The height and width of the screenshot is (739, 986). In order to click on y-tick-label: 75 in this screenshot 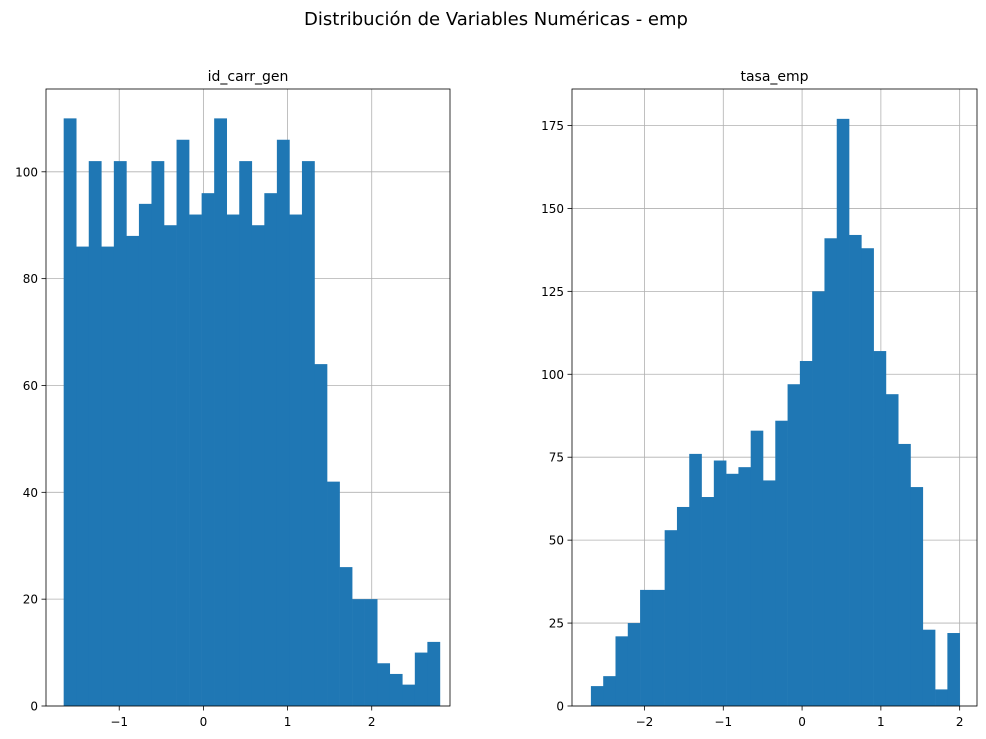, I will do `click(556, 458)`.